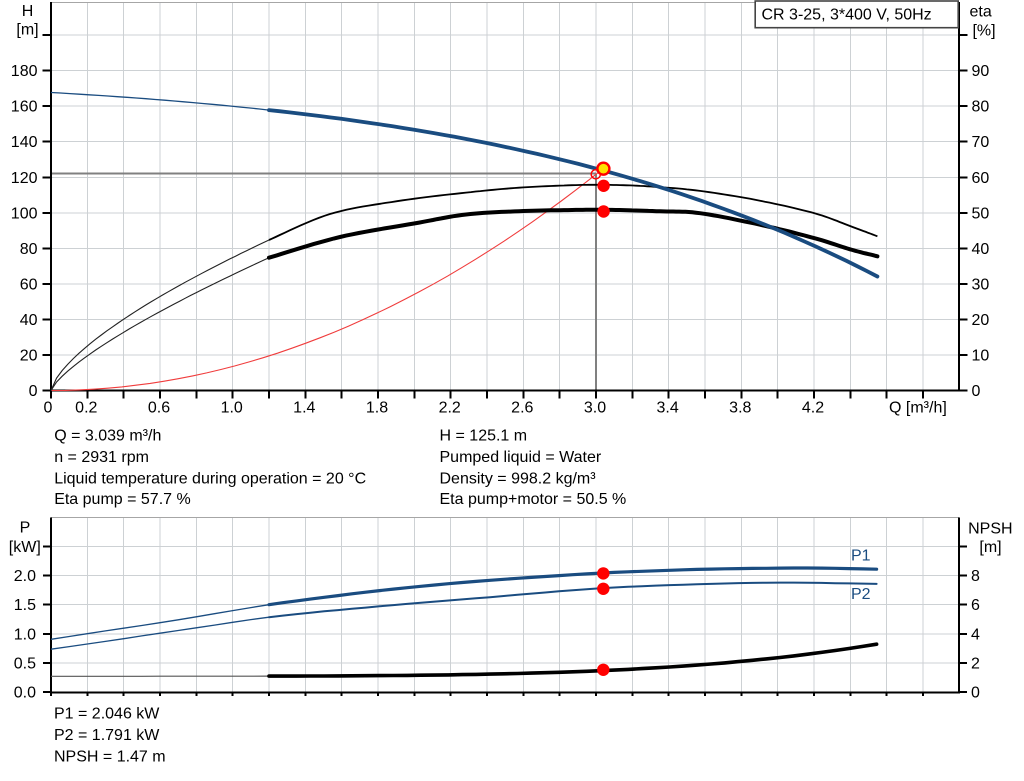  I want to click on svg-text: 180, so click(24, 71).